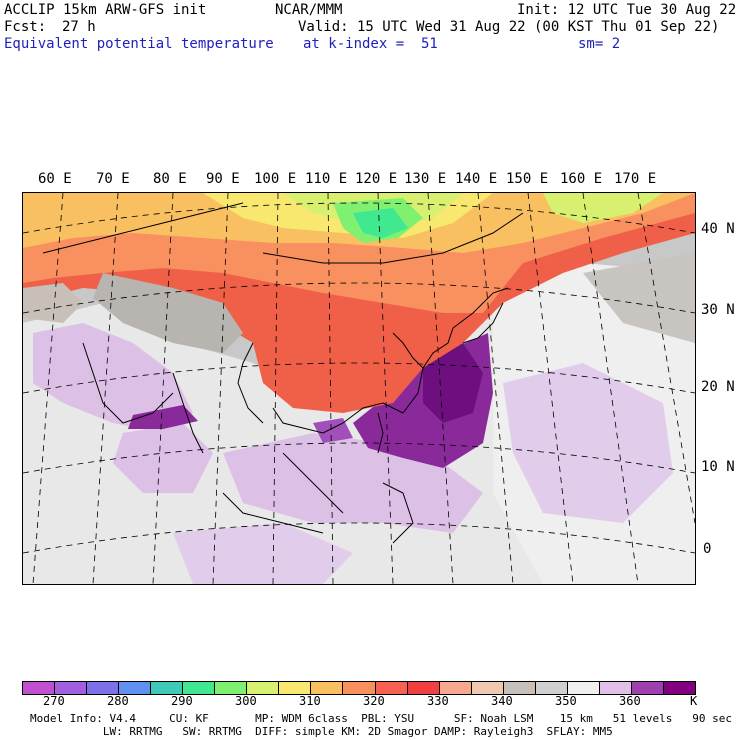 The image size is (740, 740). I want to click on lon-label: 120 E, so click(376, 179).